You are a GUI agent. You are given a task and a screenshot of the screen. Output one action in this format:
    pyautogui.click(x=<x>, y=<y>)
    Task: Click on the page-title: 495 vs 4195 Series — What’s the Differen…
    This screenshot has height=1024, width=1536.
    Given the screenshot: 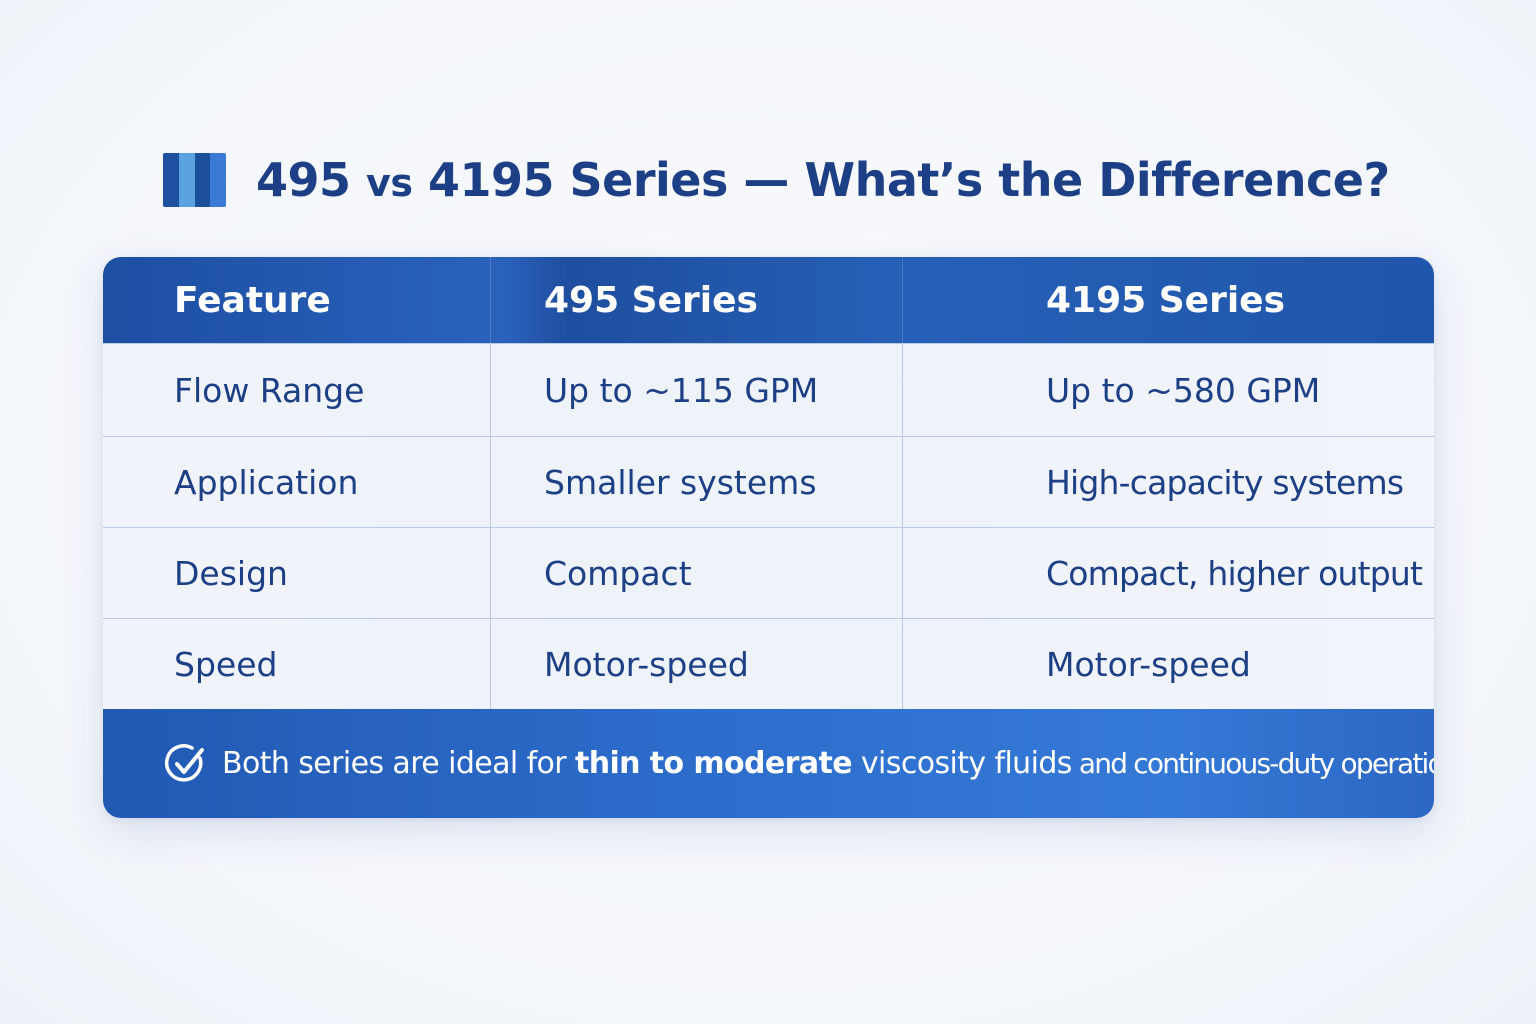 What is the action you would take?
    pyautogui.click(x=823, y=180)
    